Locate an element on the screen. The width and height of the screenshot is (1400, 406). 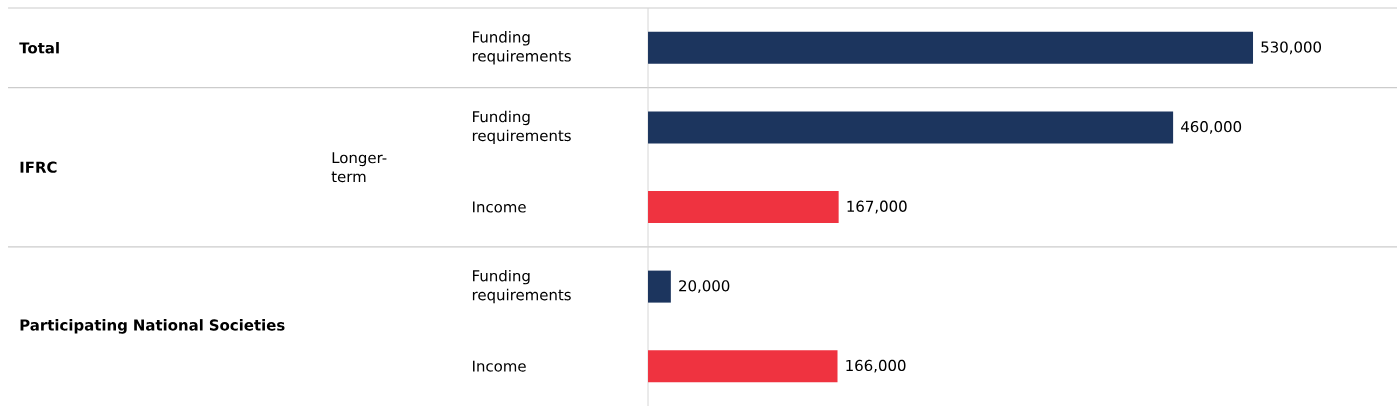
data-label: 530,000 is located at coordinates (1291, 48).